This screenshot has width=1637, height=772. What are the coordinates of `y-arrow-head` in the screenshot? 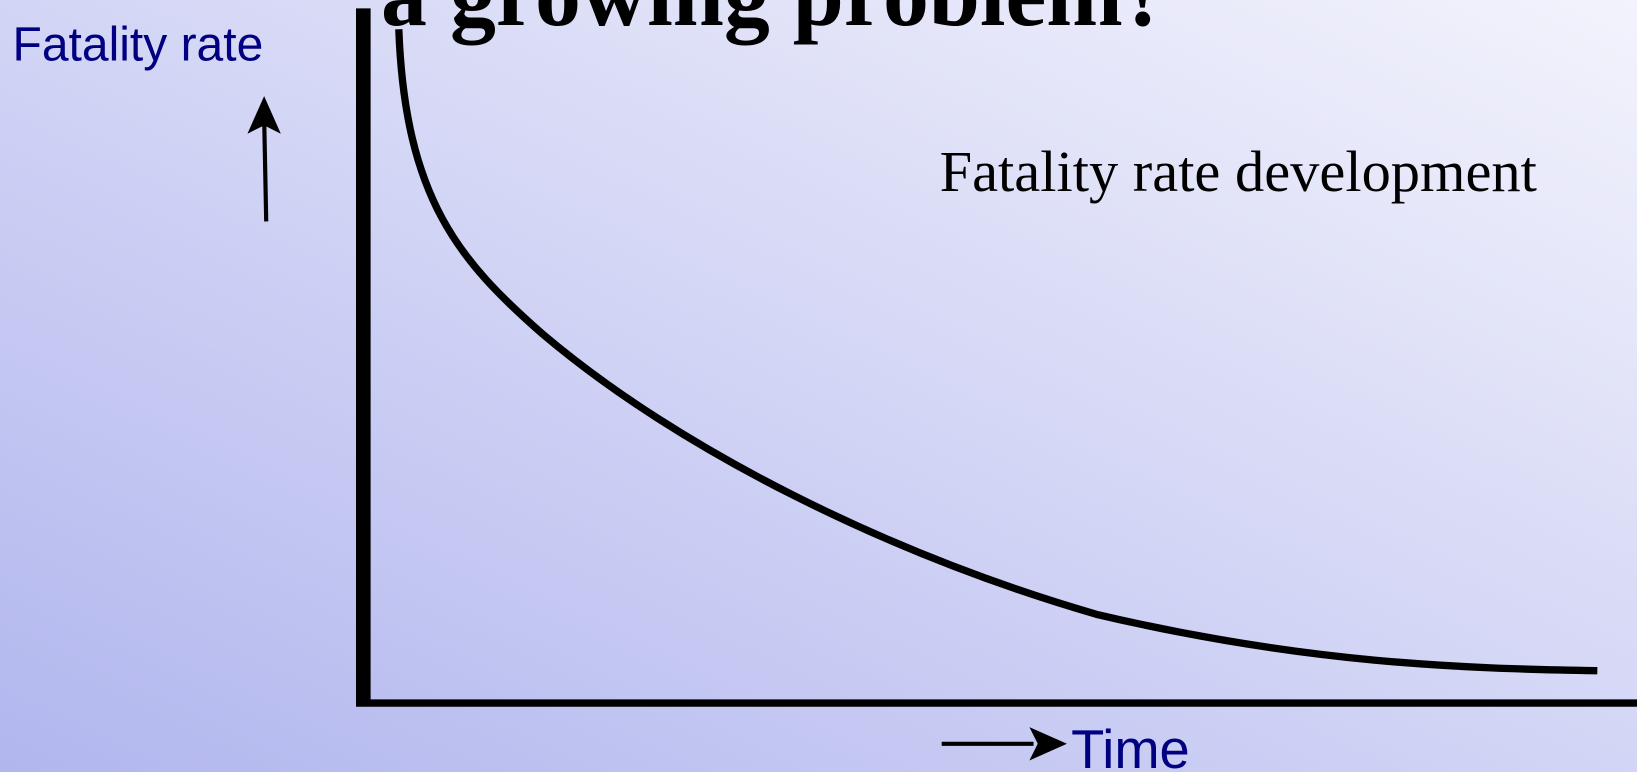 It's located at (264, 115).